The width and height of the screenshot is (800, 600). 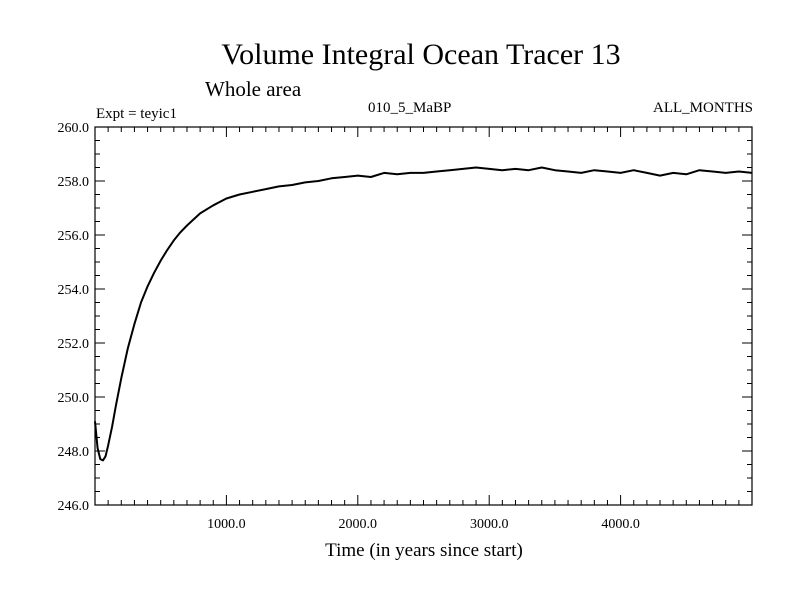 I want to click on y-axis-tick-labels: 246.0 248.0 250.0 252.0 254.0 256.0 258.0 260.0, so click(x=74, y=317).